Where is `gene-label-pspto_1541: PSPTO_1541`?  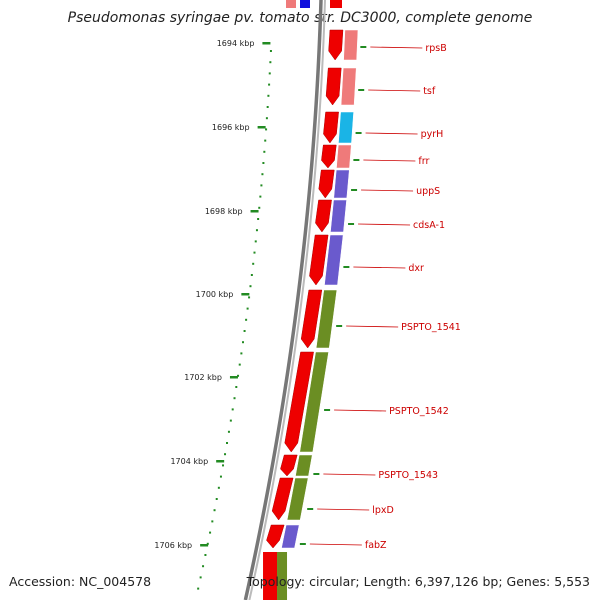 gene-label-pspto_1541: PSPTO_1541 is located at coordinates (431, 327).